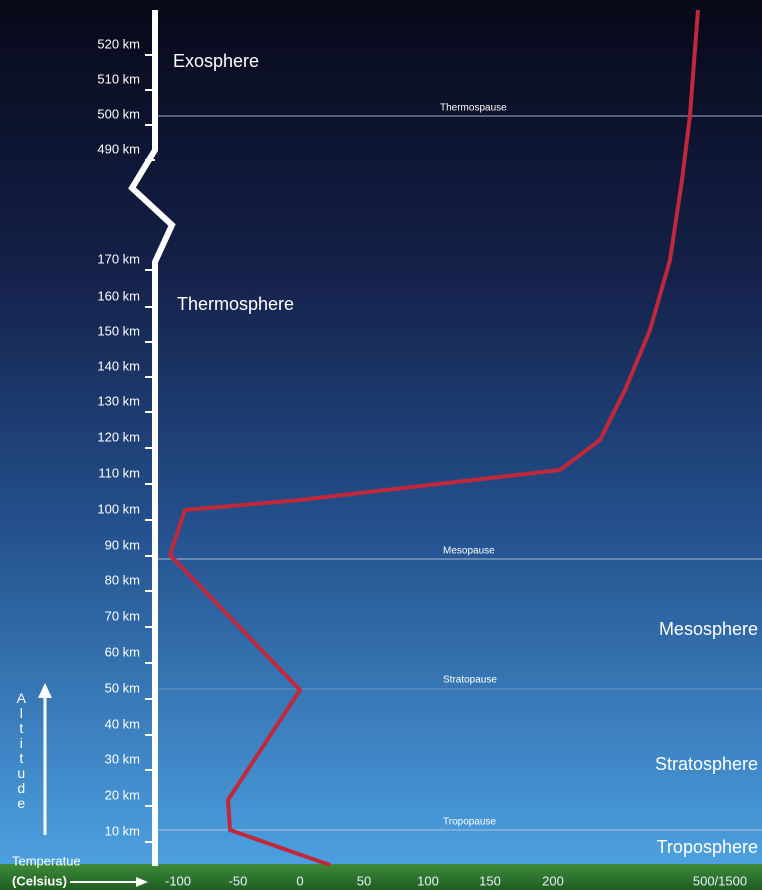  What do you see at coordinates (46, 860) in the screenshot?
I see `temperature-label: Temperatue` at bounding box center [46, 860].